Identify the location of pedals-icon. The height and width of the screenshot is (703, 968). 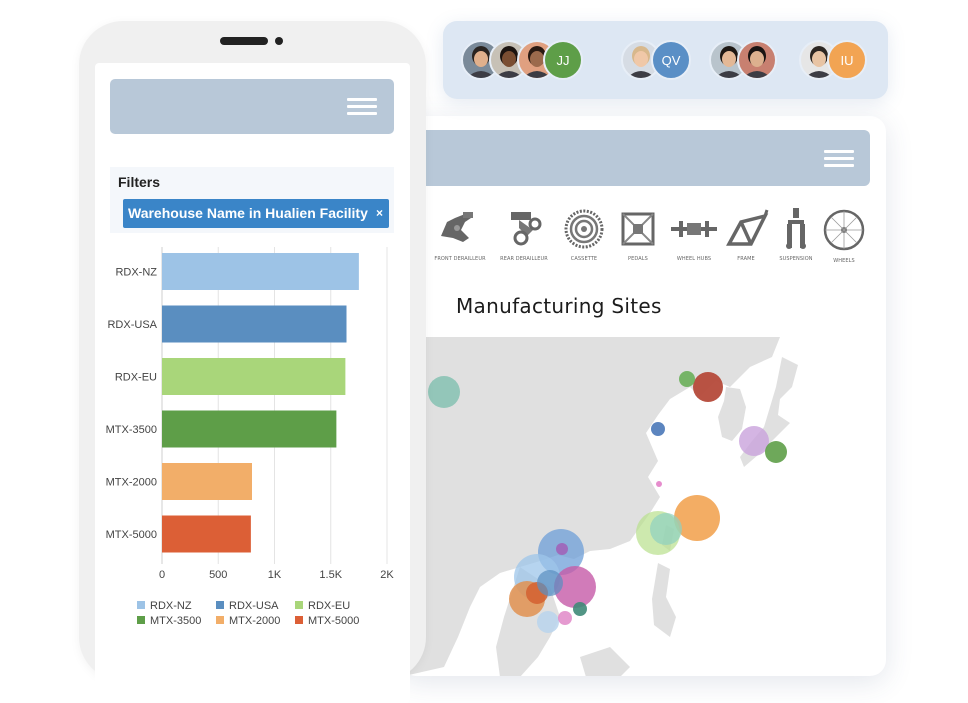
(638, 229).